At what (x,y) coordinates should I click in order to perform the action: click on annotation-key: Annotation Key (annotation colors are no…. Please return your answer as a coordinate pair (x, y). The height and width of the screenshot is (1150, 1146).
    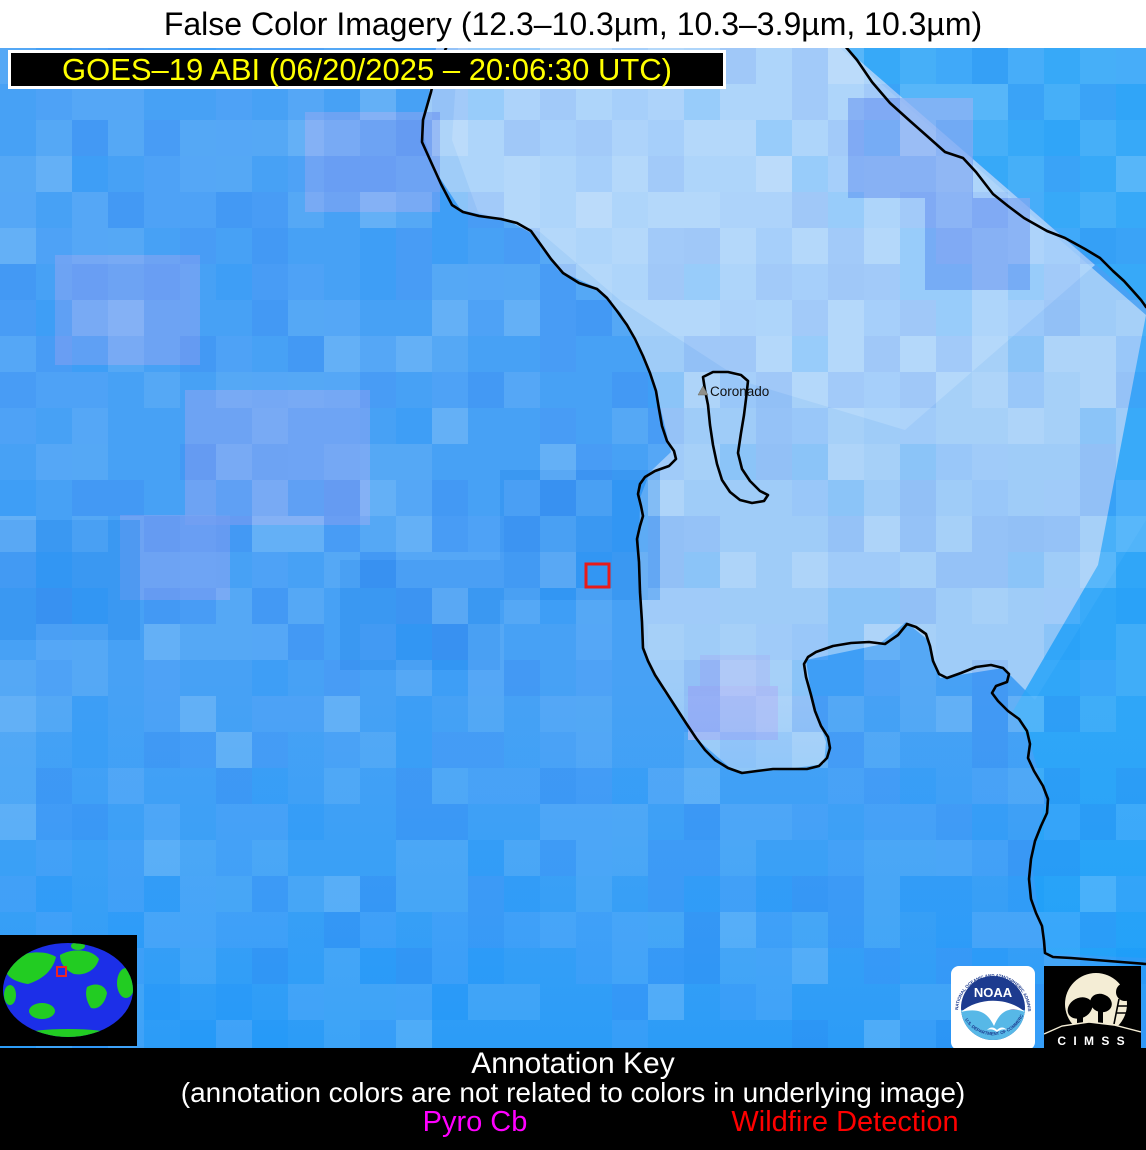
    Looking at the image, I should click on (573, 1099).